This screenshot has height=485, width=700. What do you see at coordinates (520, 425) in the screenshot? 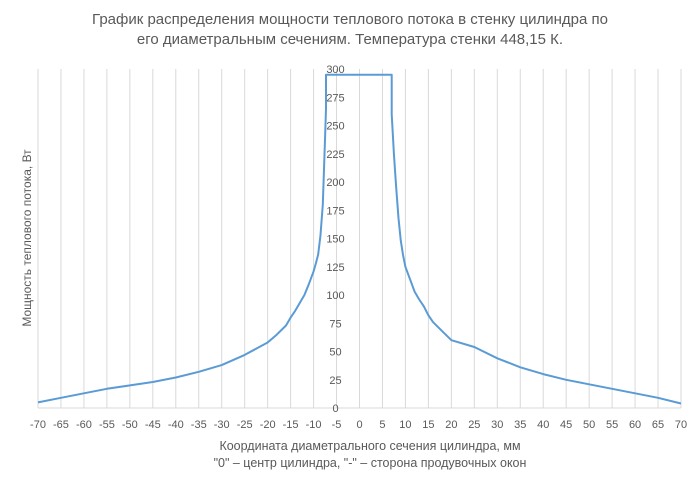
I see `x-tick-label: 35` at bounding box center [520, 425].